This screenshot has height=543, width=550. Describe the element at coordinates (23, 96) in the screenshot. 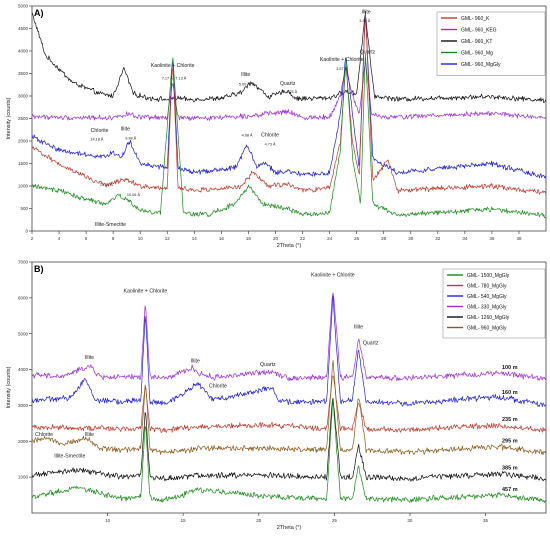

I see `y-tick-label: 3000` at that location.